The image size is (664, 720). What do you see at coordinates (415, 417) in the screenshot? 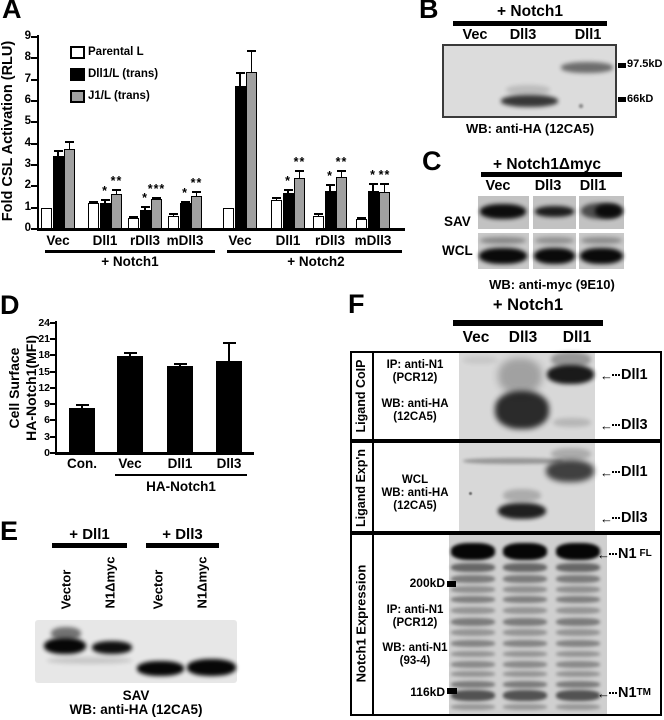
I see `panel-f-s1-line4: (12CA5)` at bounding box center [415, 417].